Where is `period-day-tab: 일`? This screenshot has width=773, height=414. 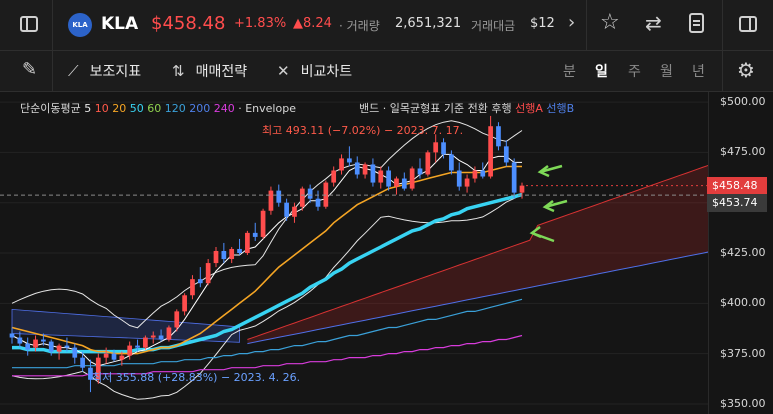 period-day-tab: 일 is located at coordinates (601, 72).